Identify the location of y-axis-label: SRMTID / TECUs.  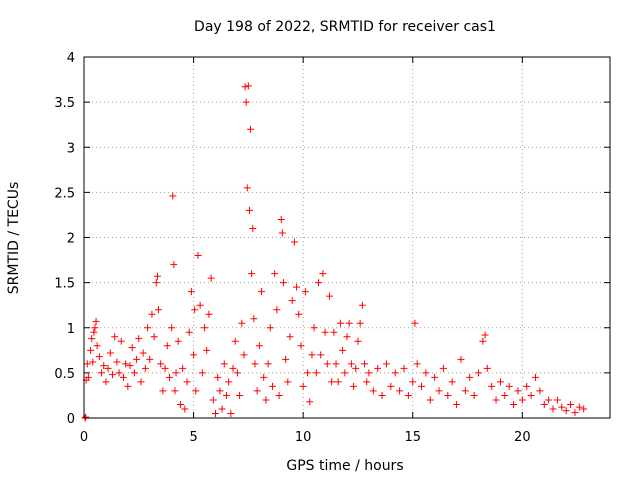
(14, 238).